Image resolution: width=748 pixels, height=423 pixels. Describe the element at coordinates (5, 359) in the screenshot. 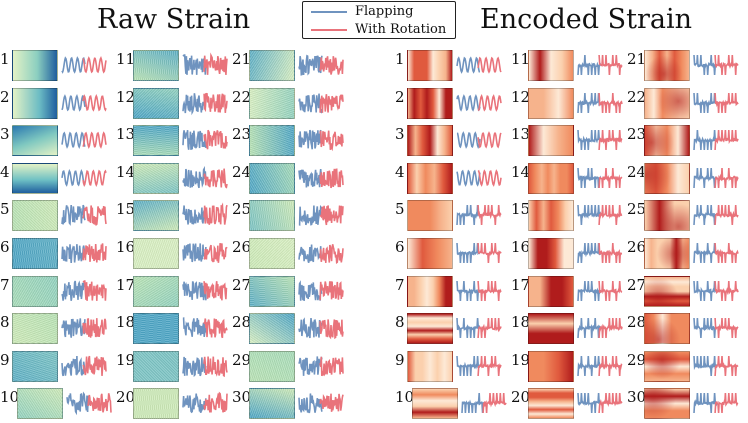

I see `raw-index-label: 9` at that location.